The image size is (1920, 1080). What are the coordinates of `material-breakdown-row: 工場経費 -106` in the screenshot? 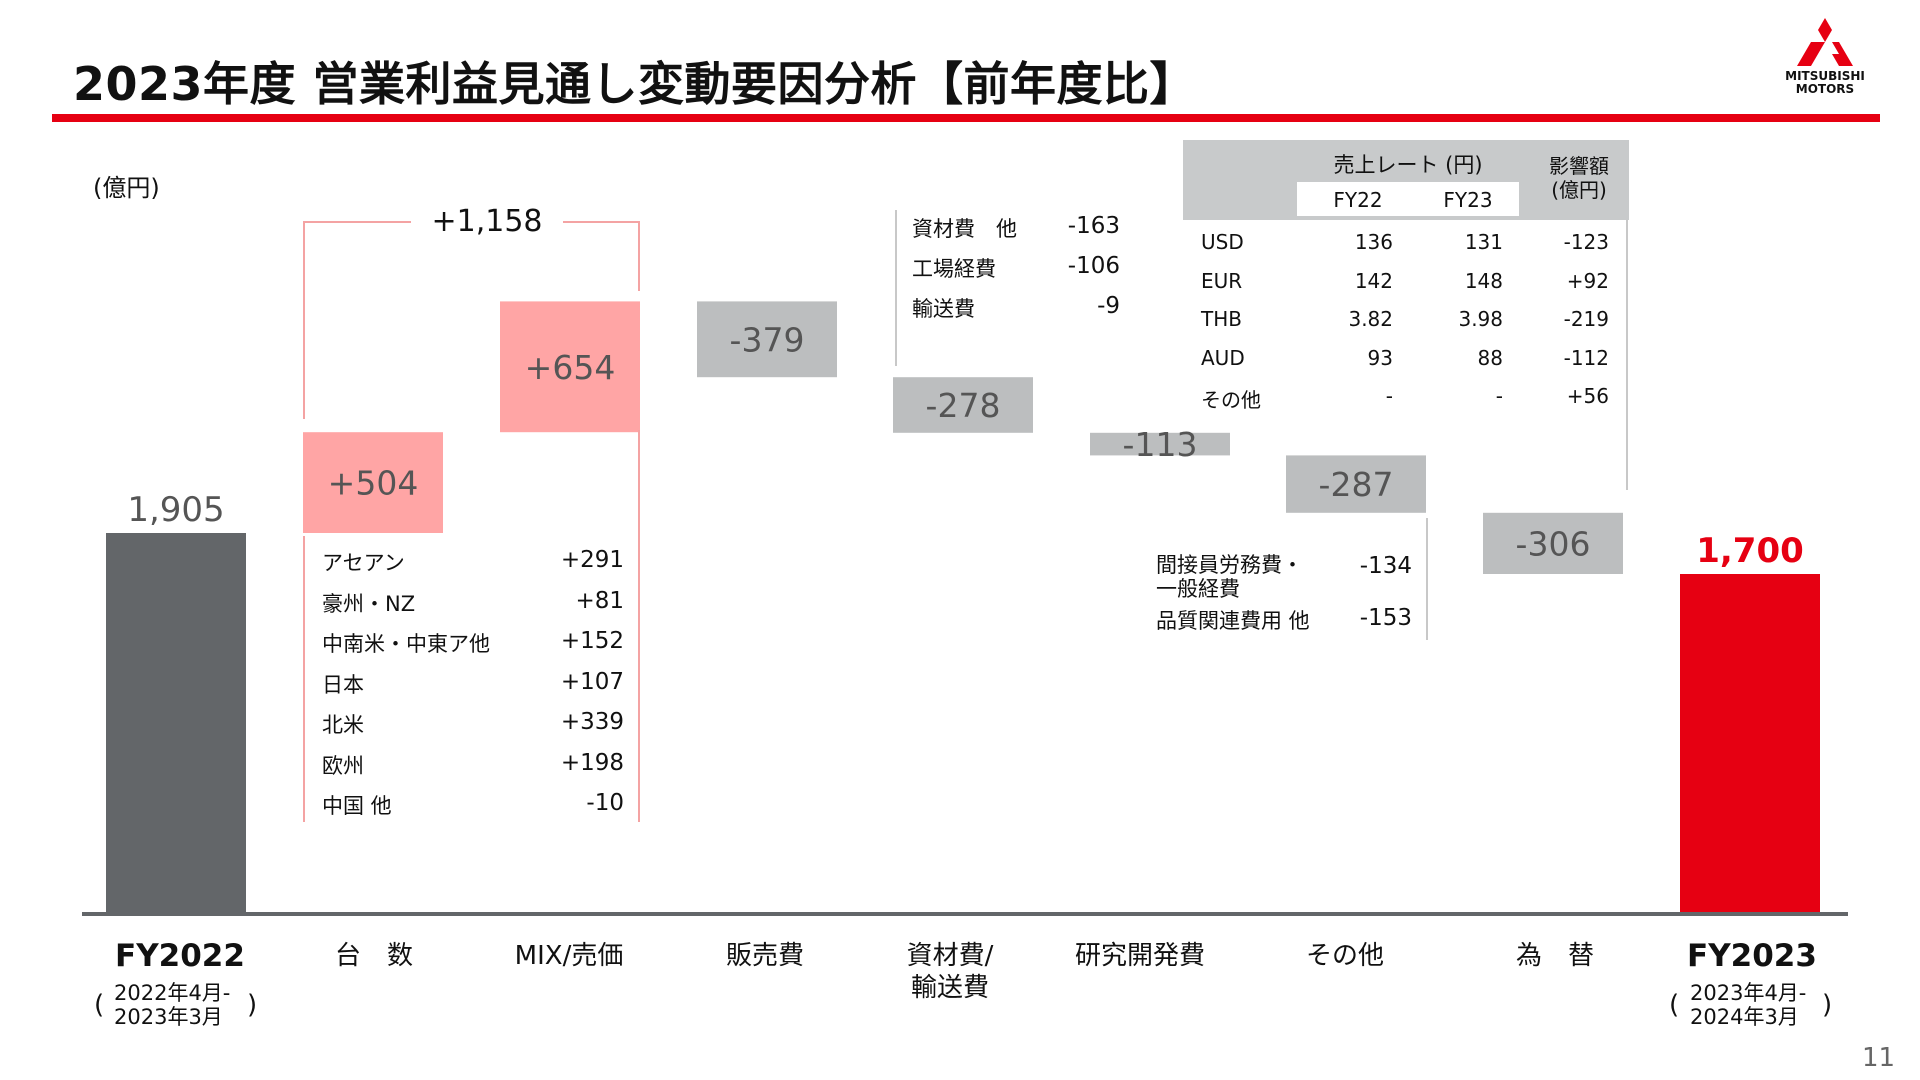 It's located at (1016, 268).